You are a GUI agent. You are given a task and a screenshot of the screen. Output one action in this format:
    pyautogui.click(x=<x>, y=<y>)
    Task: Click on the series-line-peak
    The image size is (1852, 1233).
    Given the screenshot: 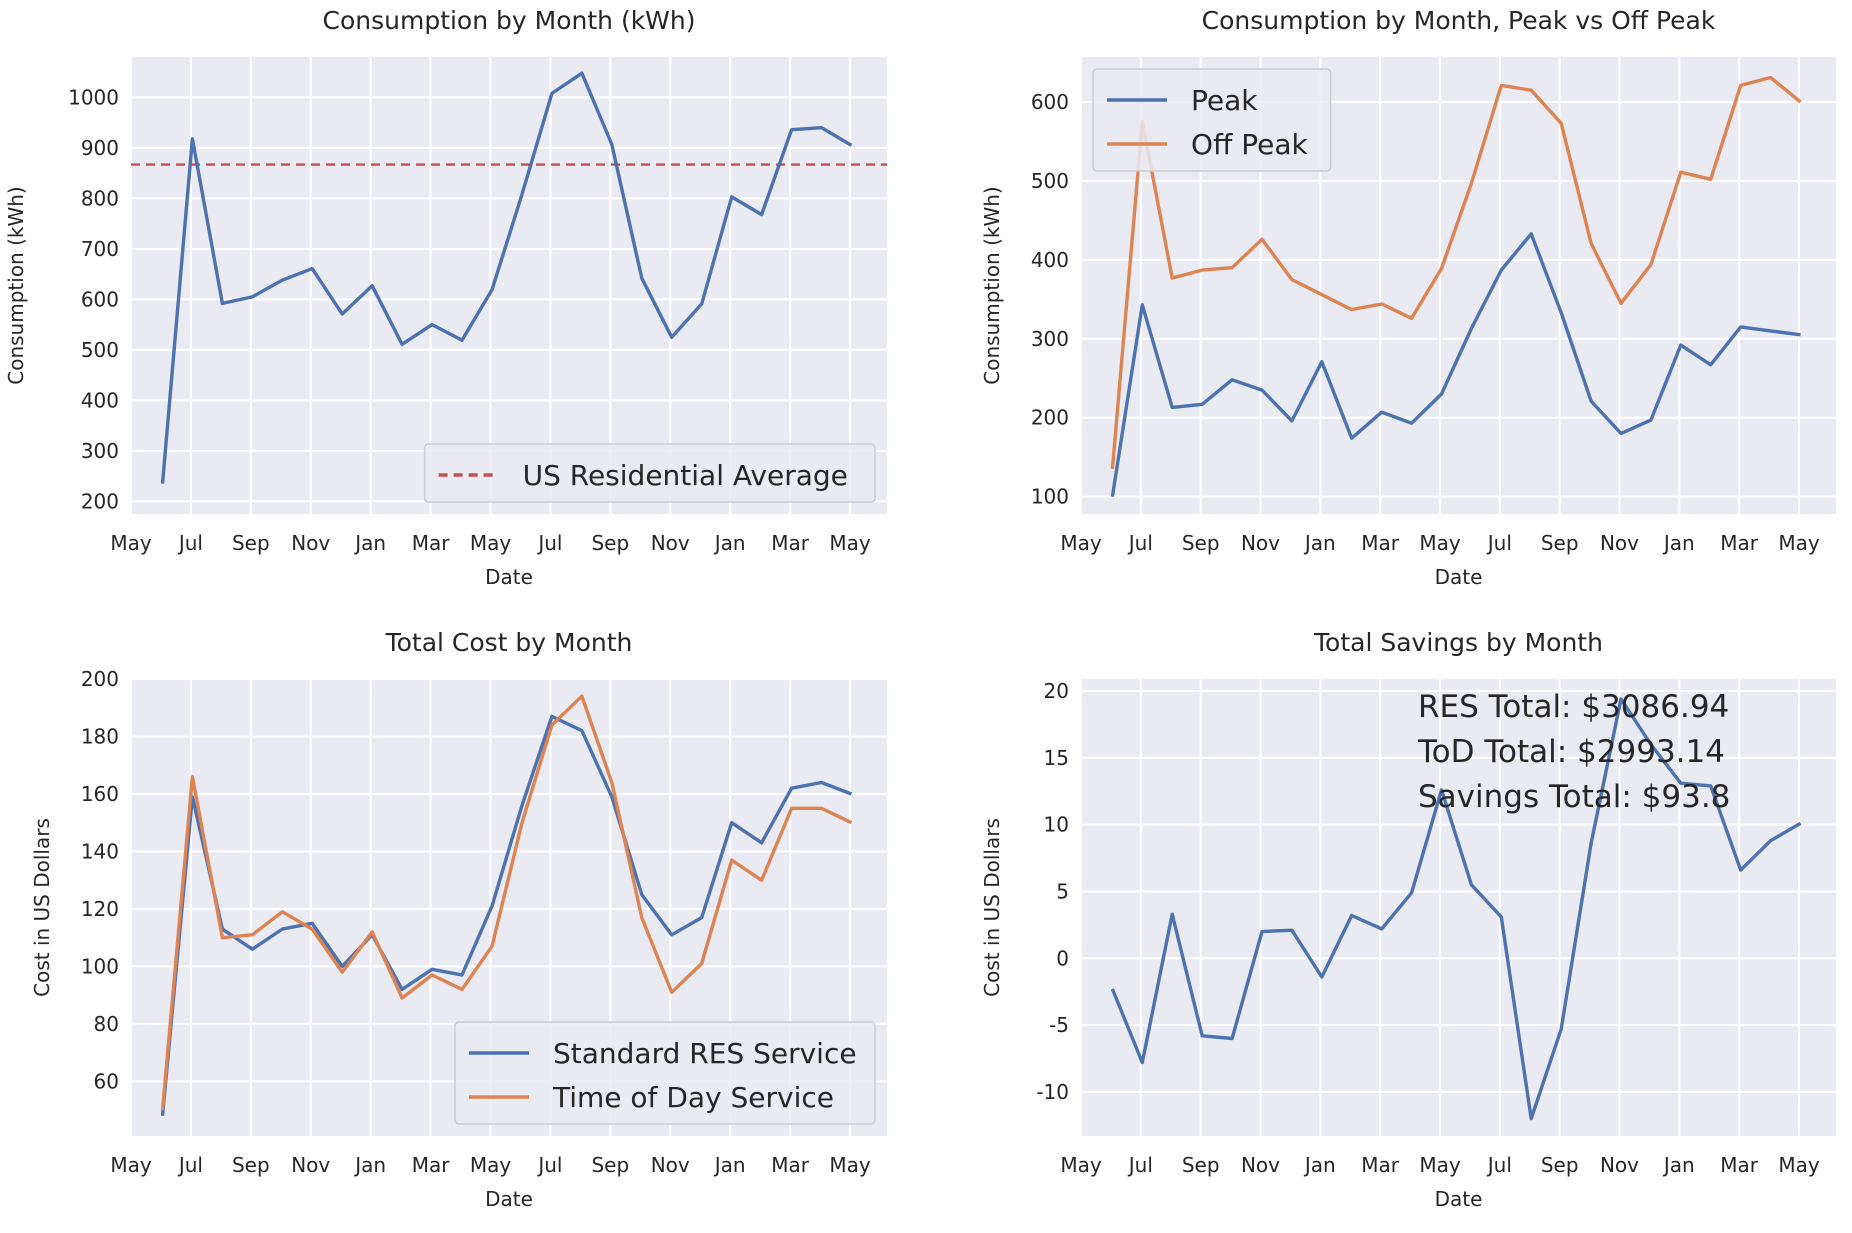 What is the action you would take?
    pyautogui.click(x=1455, y=364)
    